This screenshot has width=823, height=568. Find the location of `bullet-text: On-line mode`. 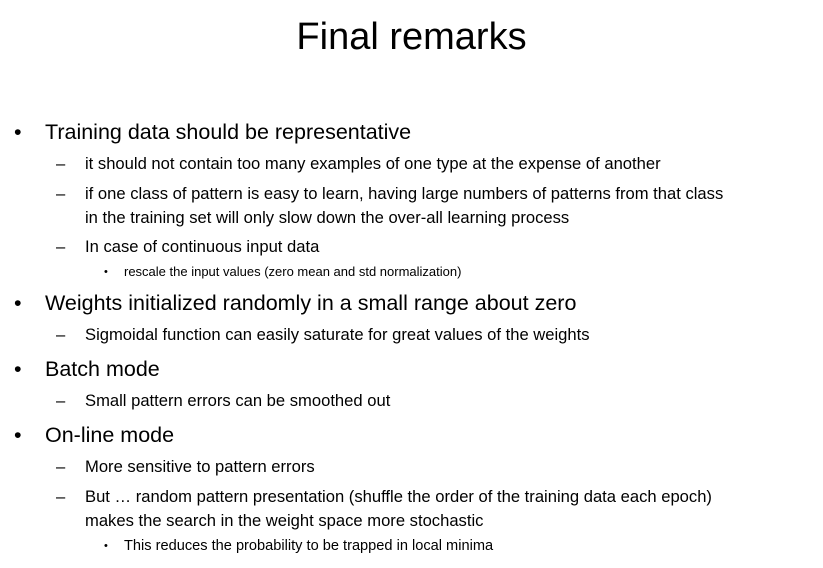

bullet-text: On-line mode is located at coordinates (110, 435).